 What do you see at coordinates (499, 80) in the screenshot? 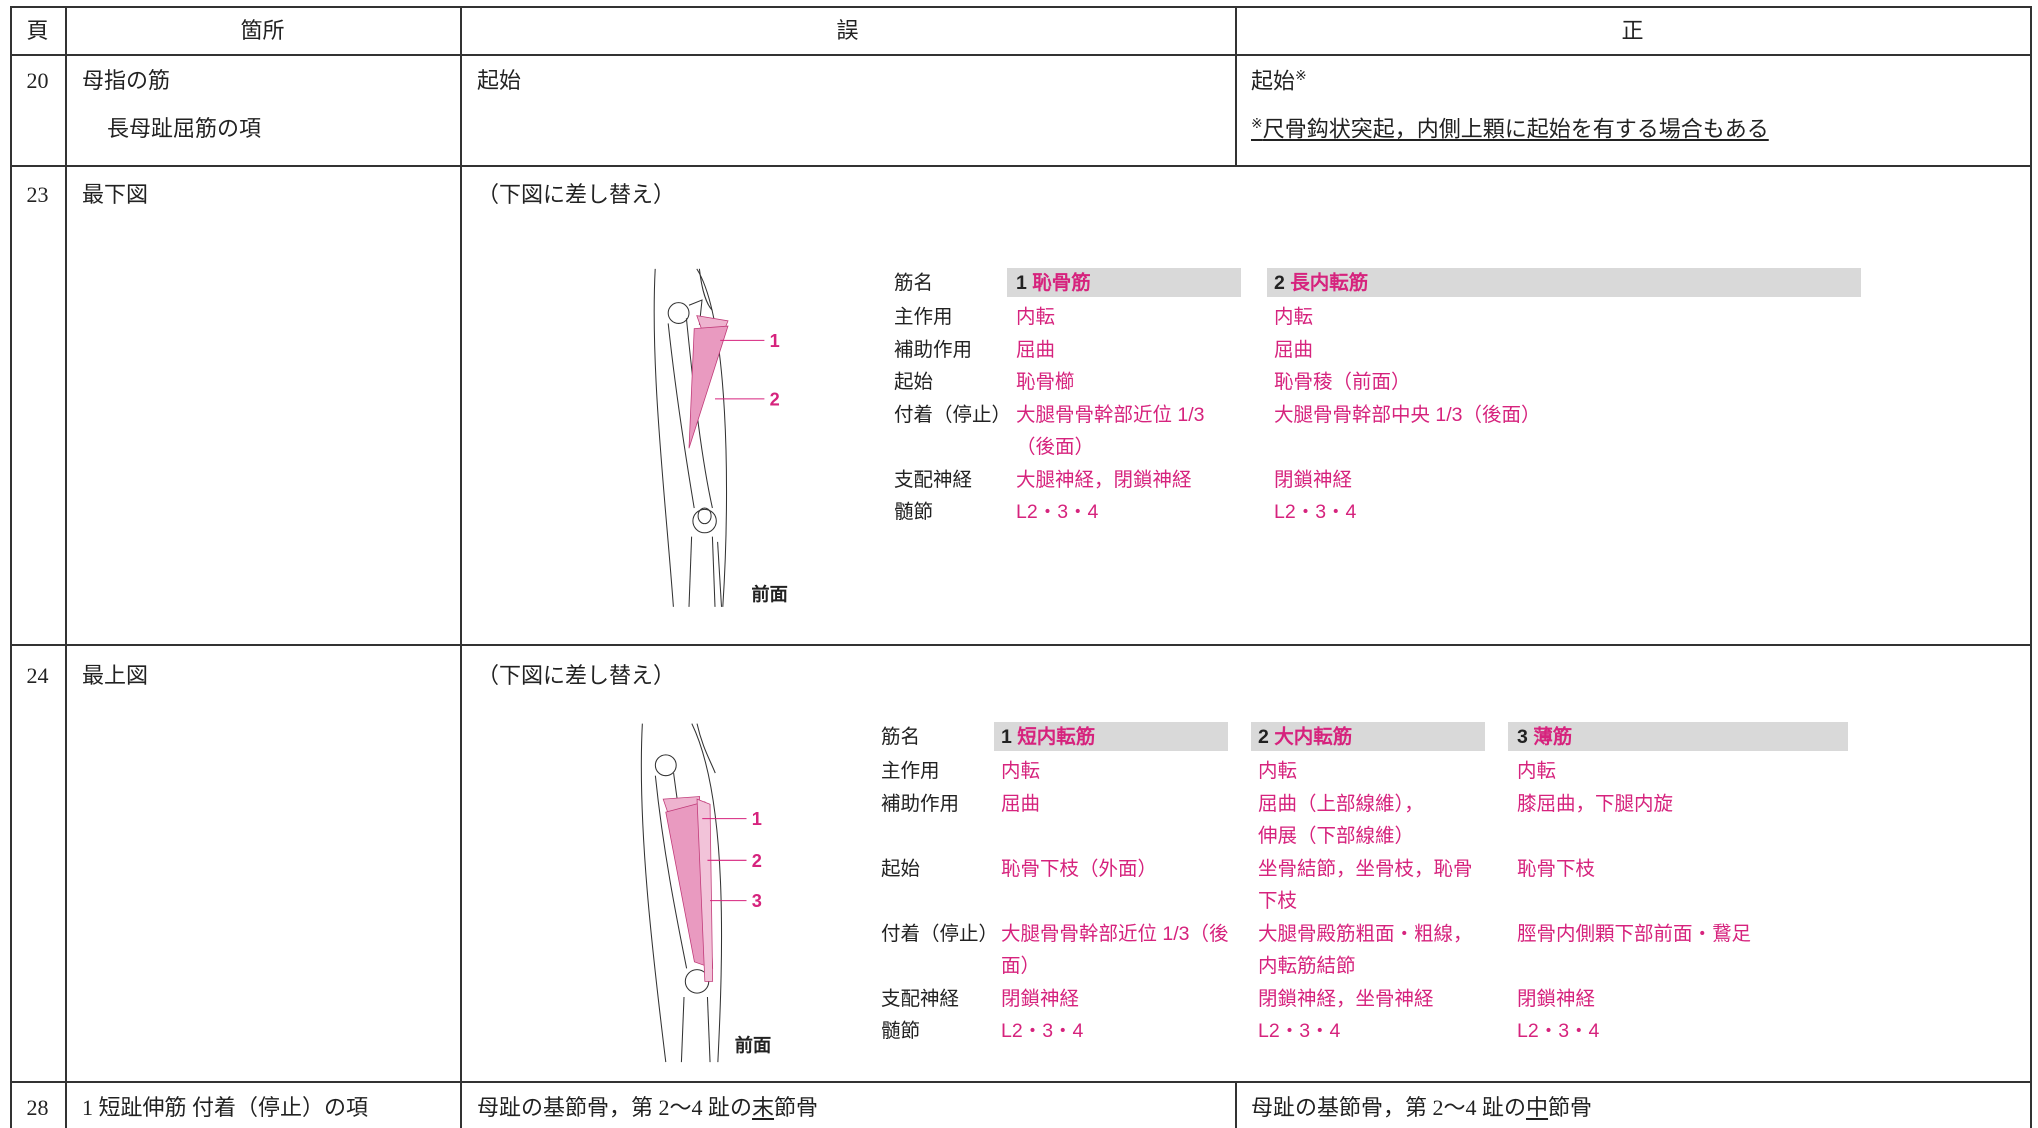
I see `wrong-text: 起始` at bounding box center [499, 80].